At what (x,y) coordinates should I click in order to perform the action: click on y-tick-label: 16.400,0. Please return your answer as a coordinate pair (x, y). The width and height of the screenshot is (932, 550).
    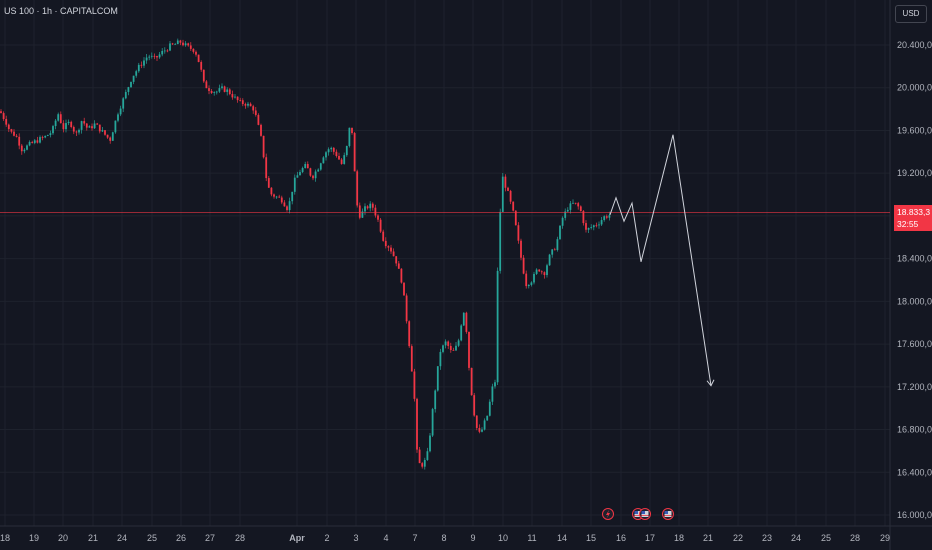
    Looking at the image, I should click on (914, 472).